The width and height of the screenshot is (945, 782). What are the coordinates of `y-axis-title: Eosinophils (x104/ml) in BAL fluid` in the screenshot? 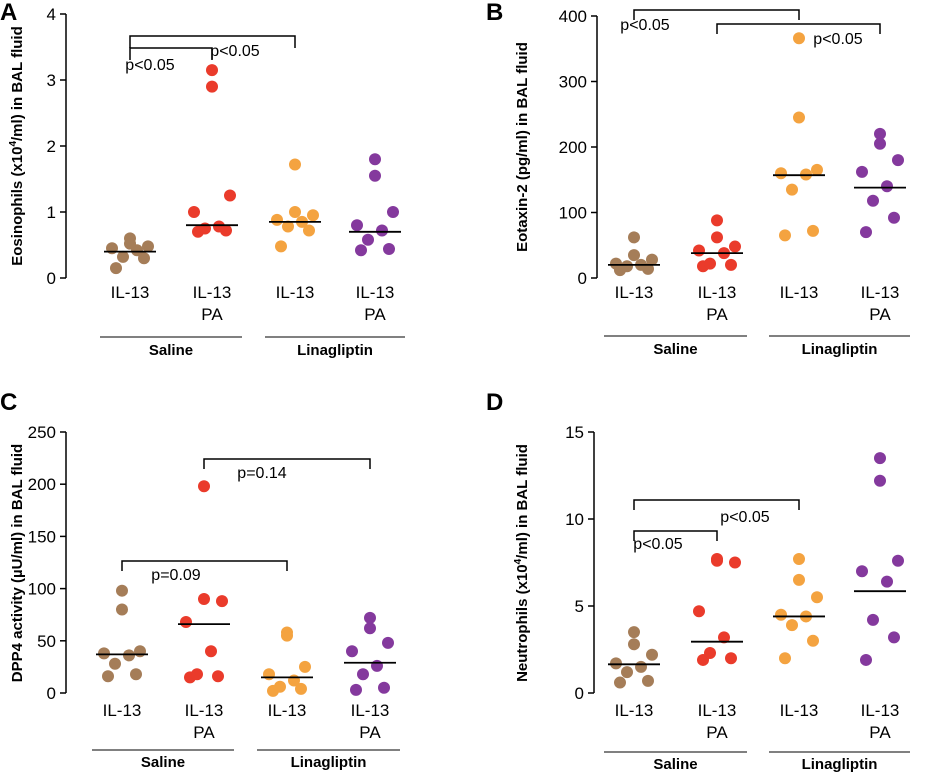 It's located at (17, 145).